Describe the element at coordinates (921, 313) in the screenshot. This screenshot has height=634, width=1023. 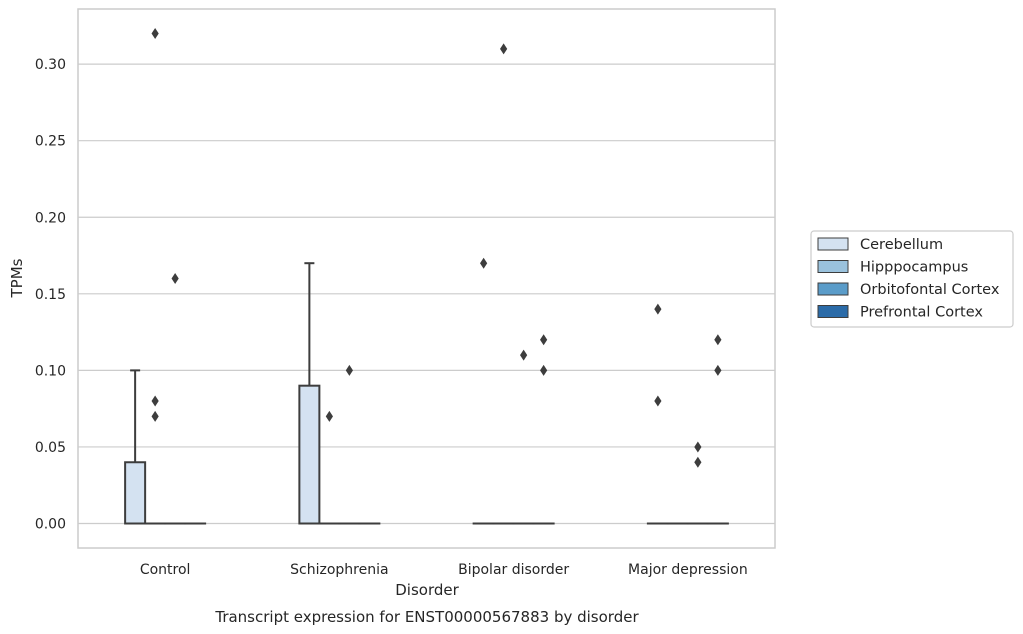
I see `legend-label: Prefrontal Cortex` at that location.